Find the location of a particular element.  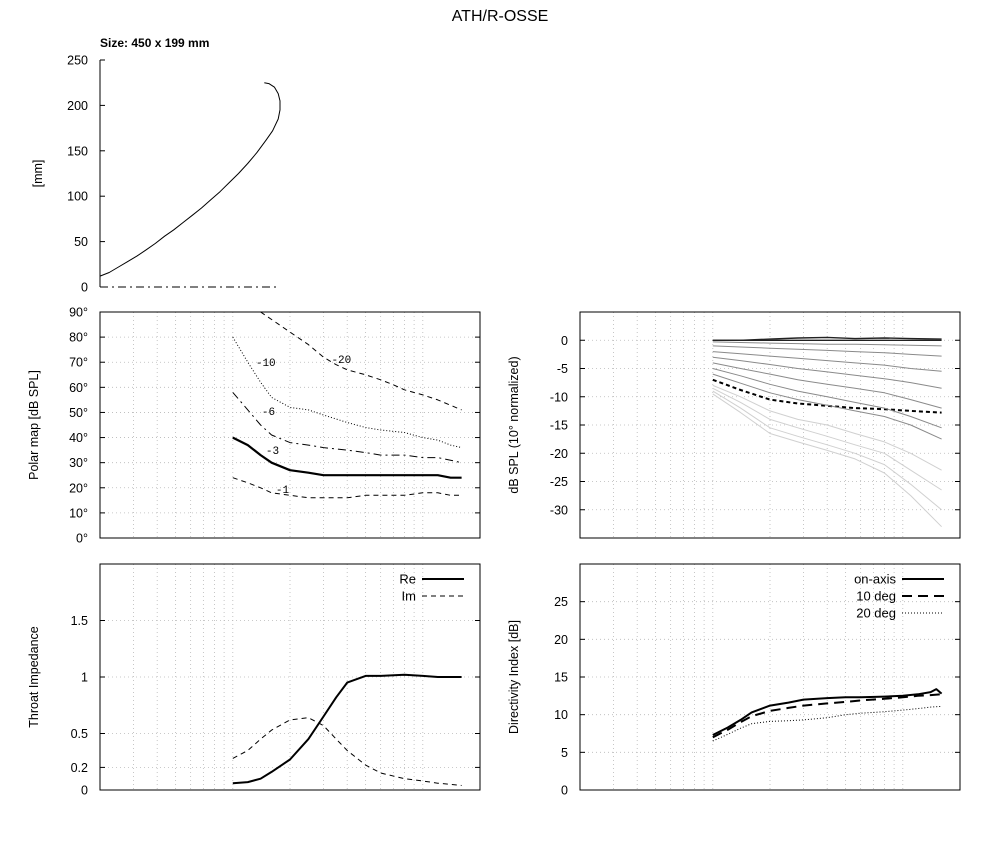

series-line-re is located at coordinates (347, 729).